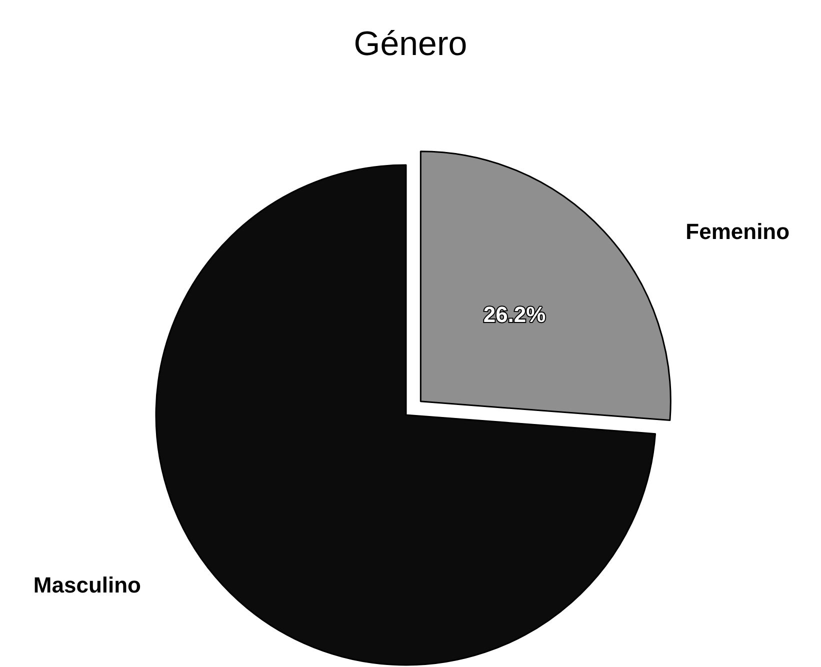 The width and height of the screenshot is (821, 667). I want to click on slice-label: Masculino, so click(87, 585).